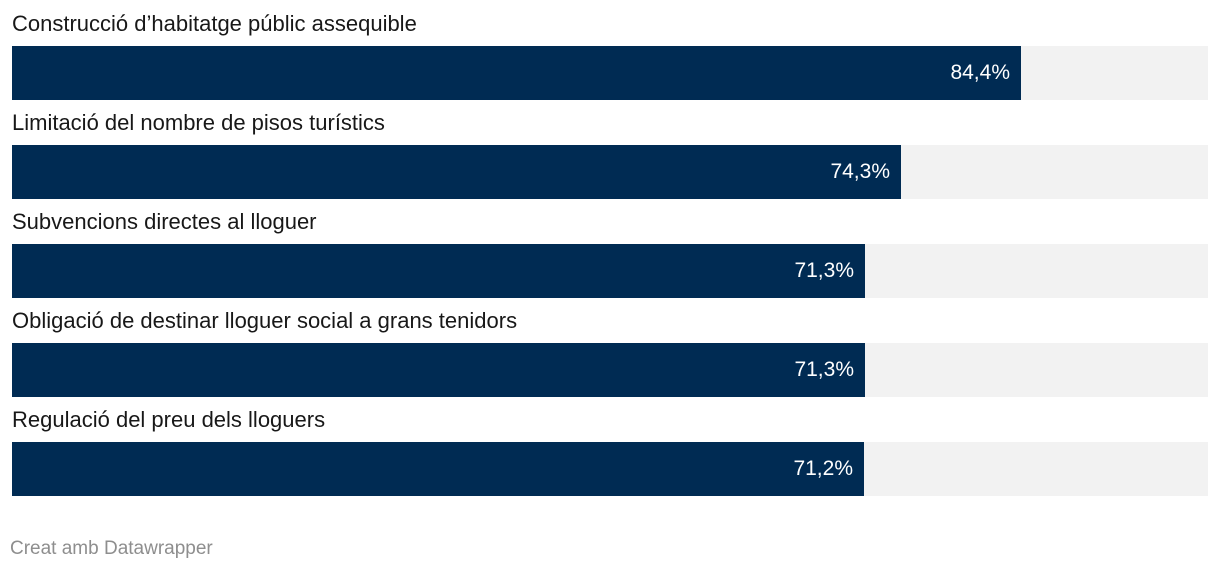 The image size is (1220, 572). I want to click on value-label: 71,2%, so click(823, 468).